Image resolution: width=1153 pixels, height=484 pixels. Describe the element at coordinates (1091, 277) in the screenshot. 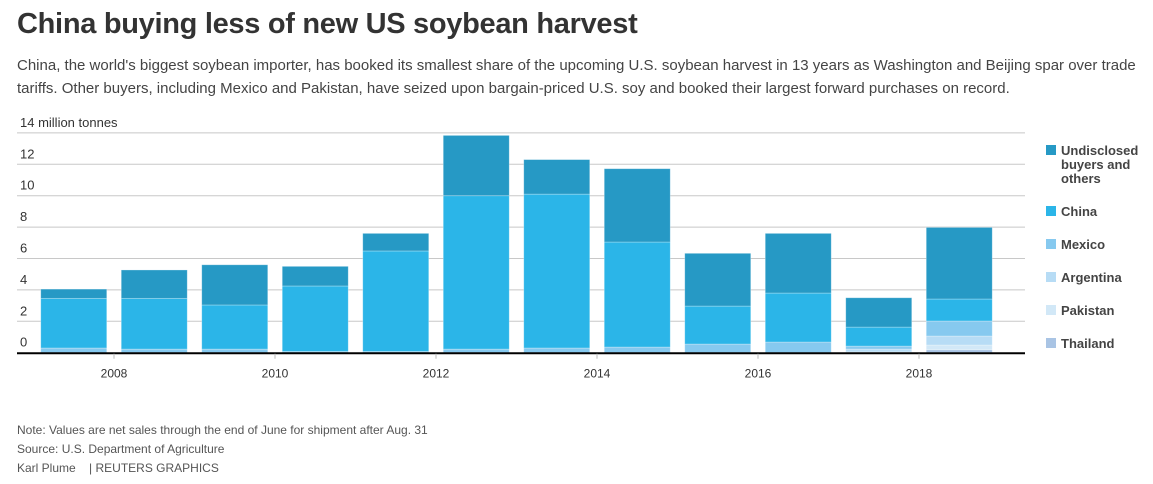

I see `legend-label: Argentina` at that location.